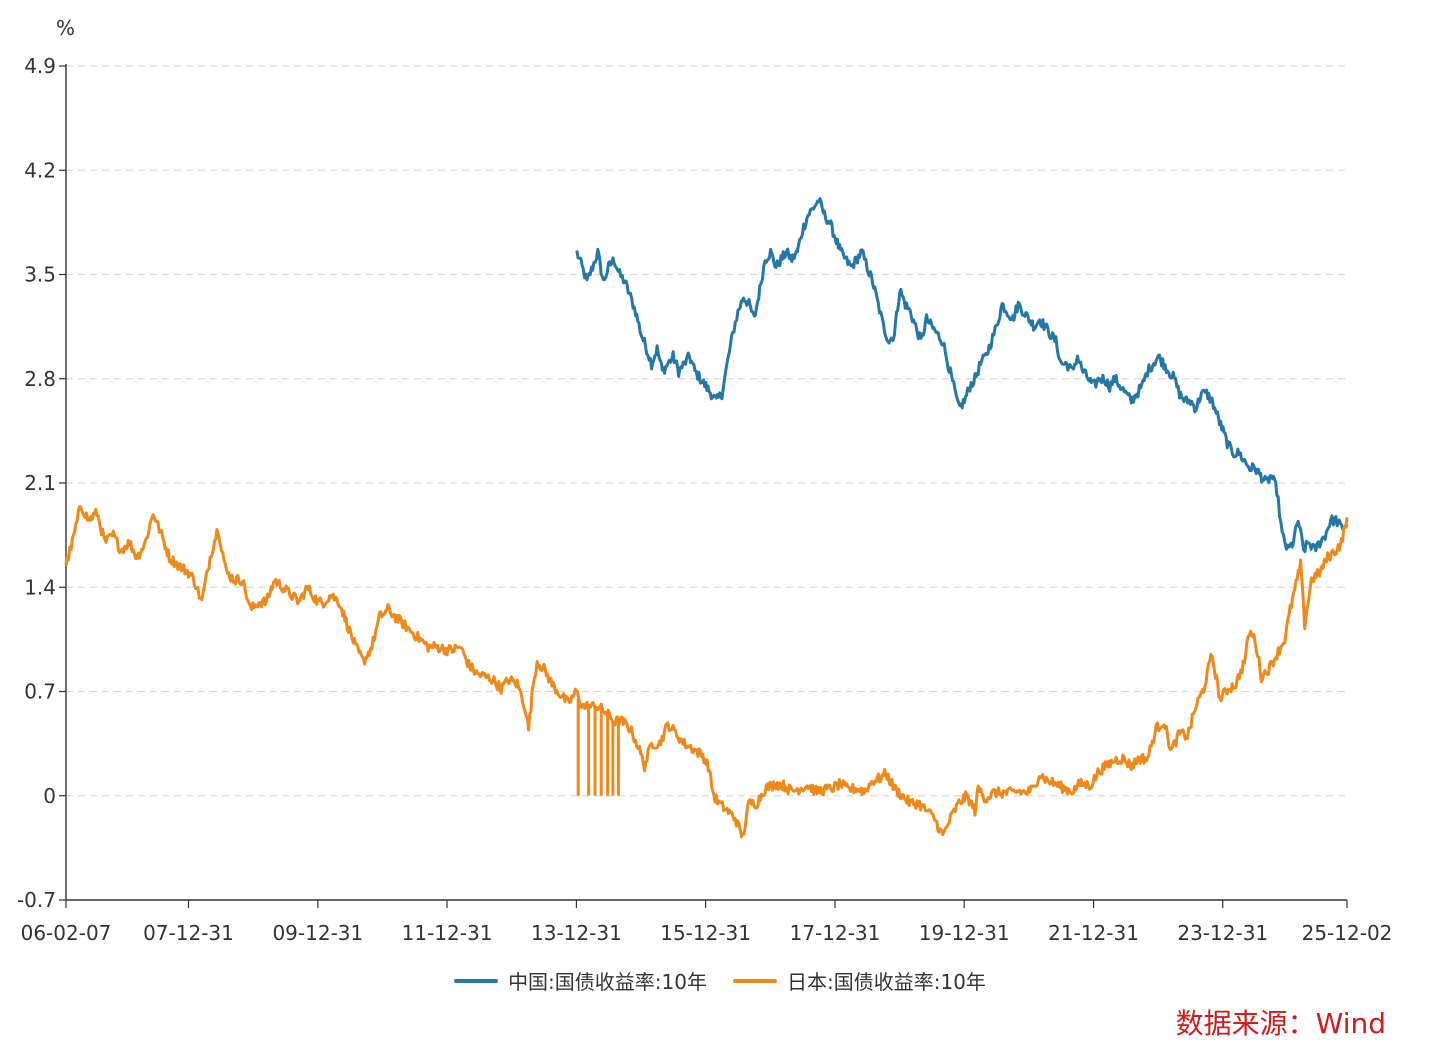  I want to click on legend-swatch-china, so click(476, 980).